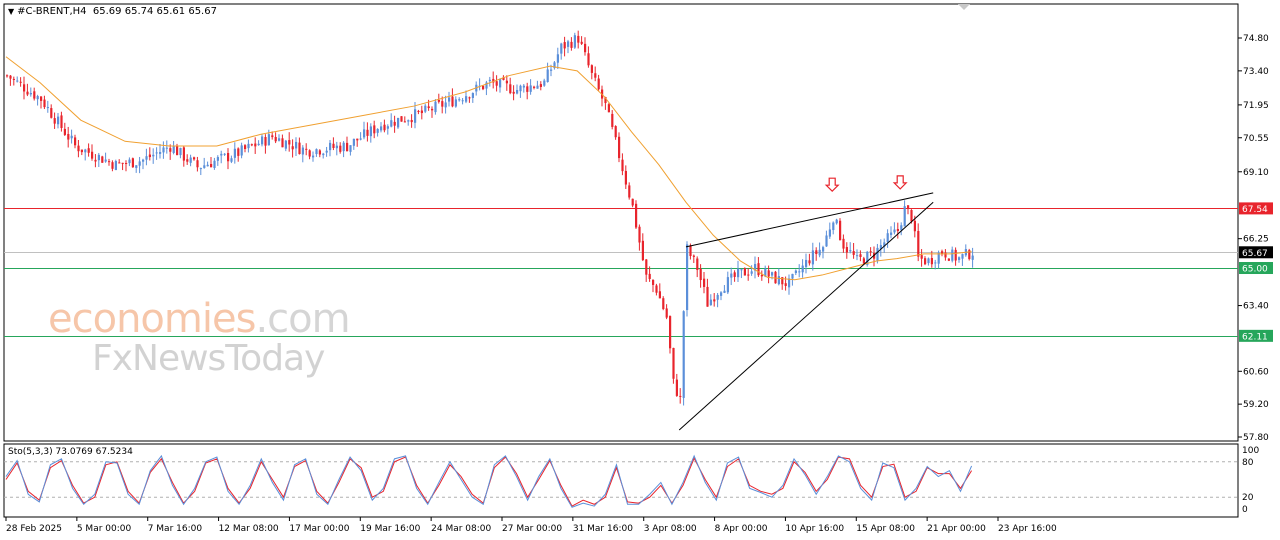 Image resolution: width=1280 pixels, height=540 pixels. I want to click on y-tick-label: 57.80, so click(1256, 438).